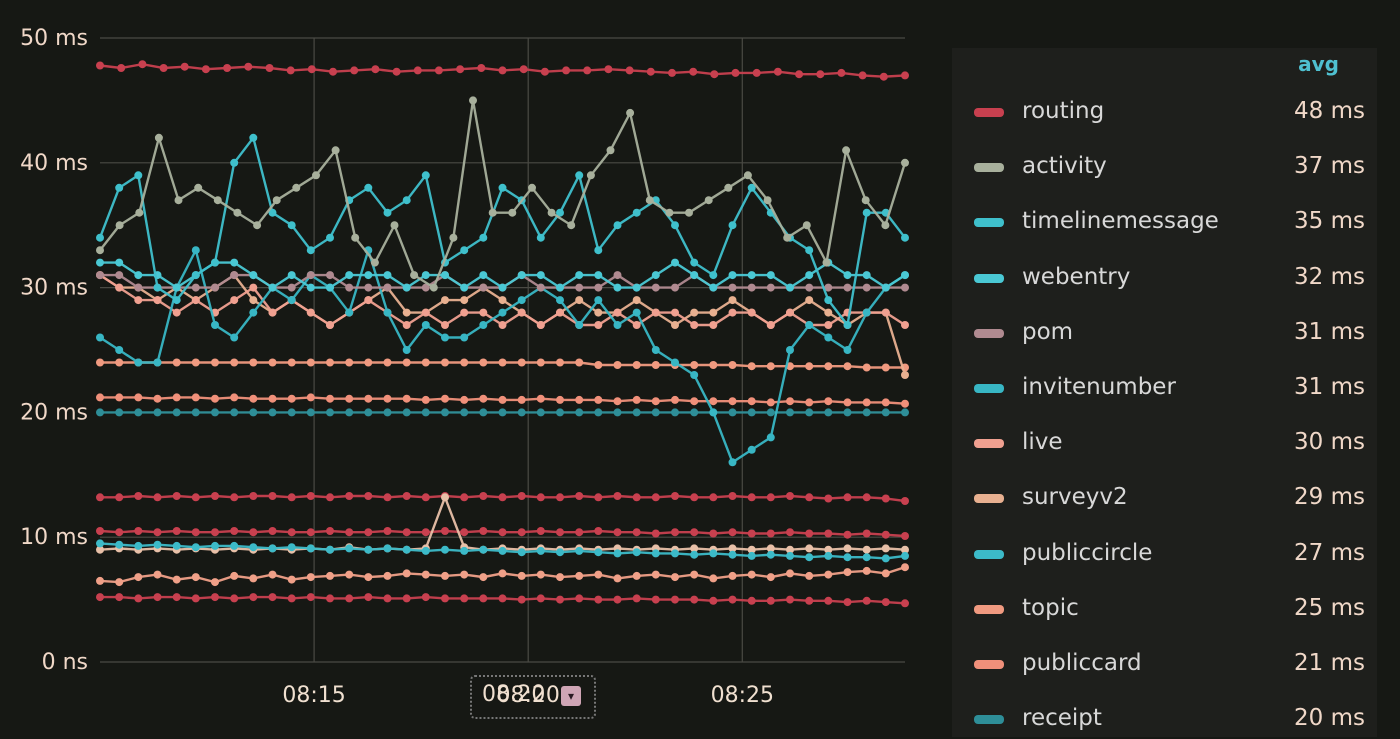  I want to click on legend-item-publiccard: publiccard 21 ms, so click(1164, 664).